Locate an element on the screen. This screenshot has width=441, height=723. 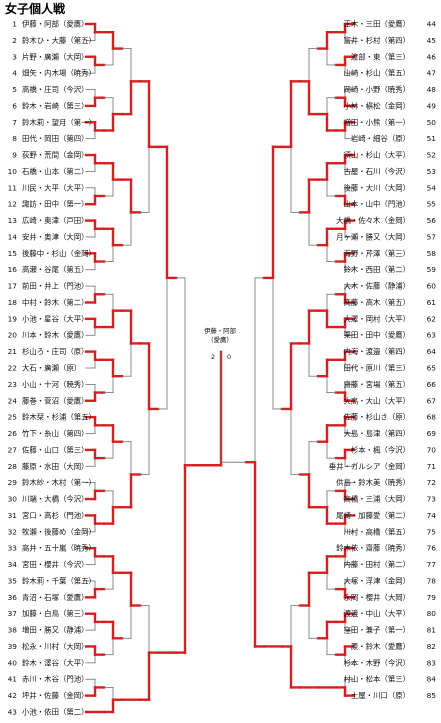
right-seed: 83 is located at coordinates (432, 662).